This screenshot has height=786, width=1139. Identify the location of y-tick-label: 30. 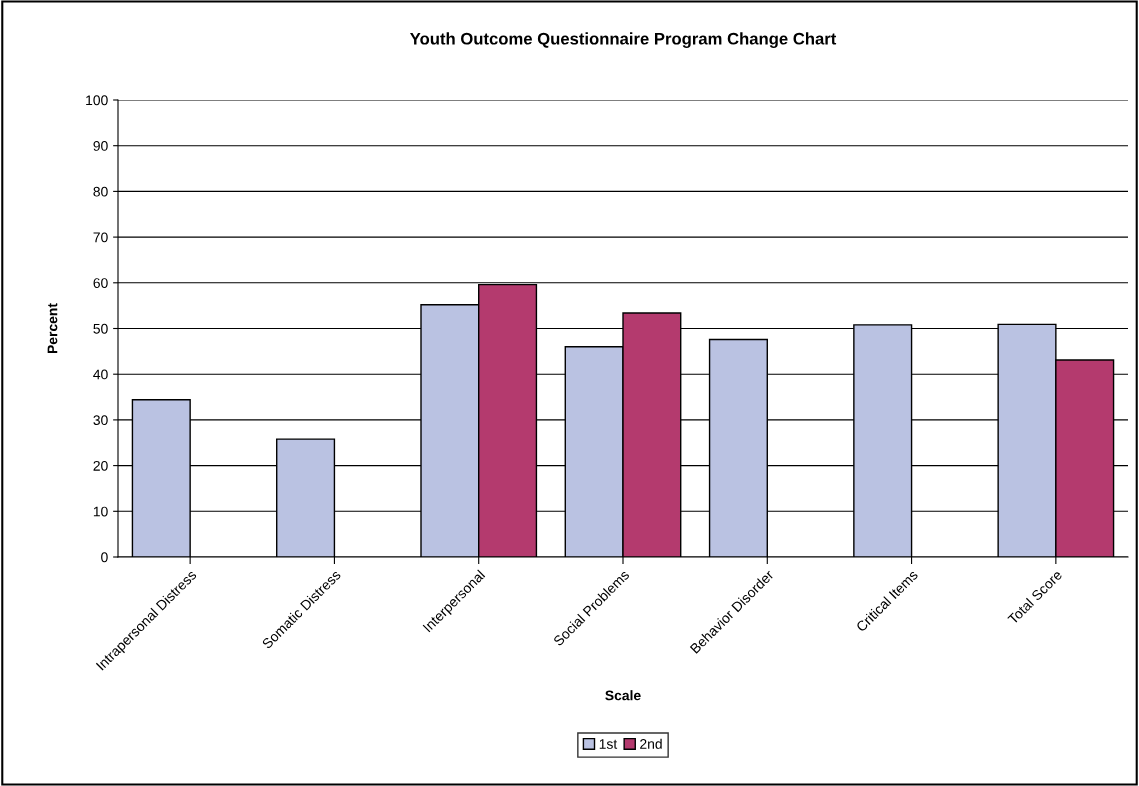
(100, 420).